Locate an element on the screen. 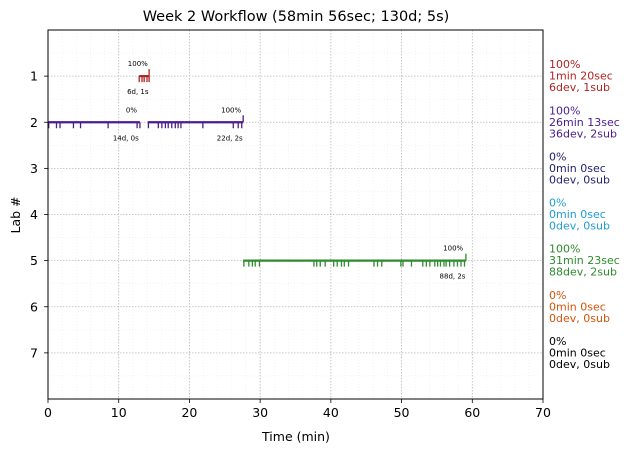 The image size is (630, 453). lab-5-summary-line: 88dev, 2sub is located at coordinates (583, 272).